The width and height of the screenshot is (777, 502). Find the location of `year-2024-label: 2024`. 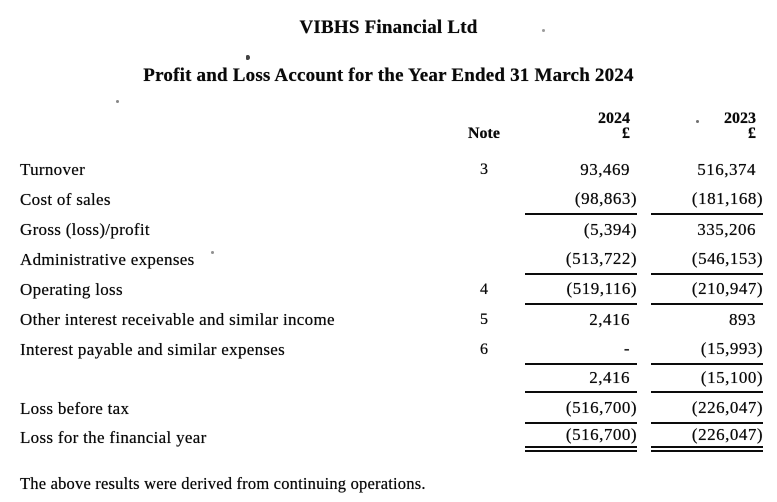

year-2024-label: 2024 is located at coordinates (614, 118).